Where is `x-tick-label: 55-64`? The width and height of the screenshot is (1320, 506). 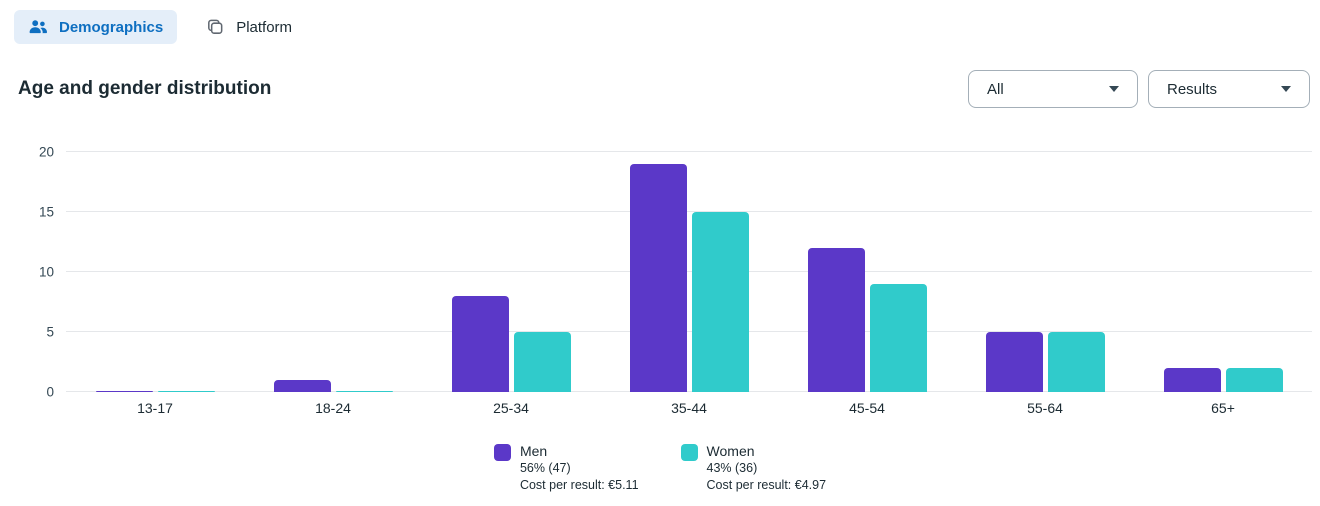 x-tick-label: 55-64 is located at coordinates (1045, 408).